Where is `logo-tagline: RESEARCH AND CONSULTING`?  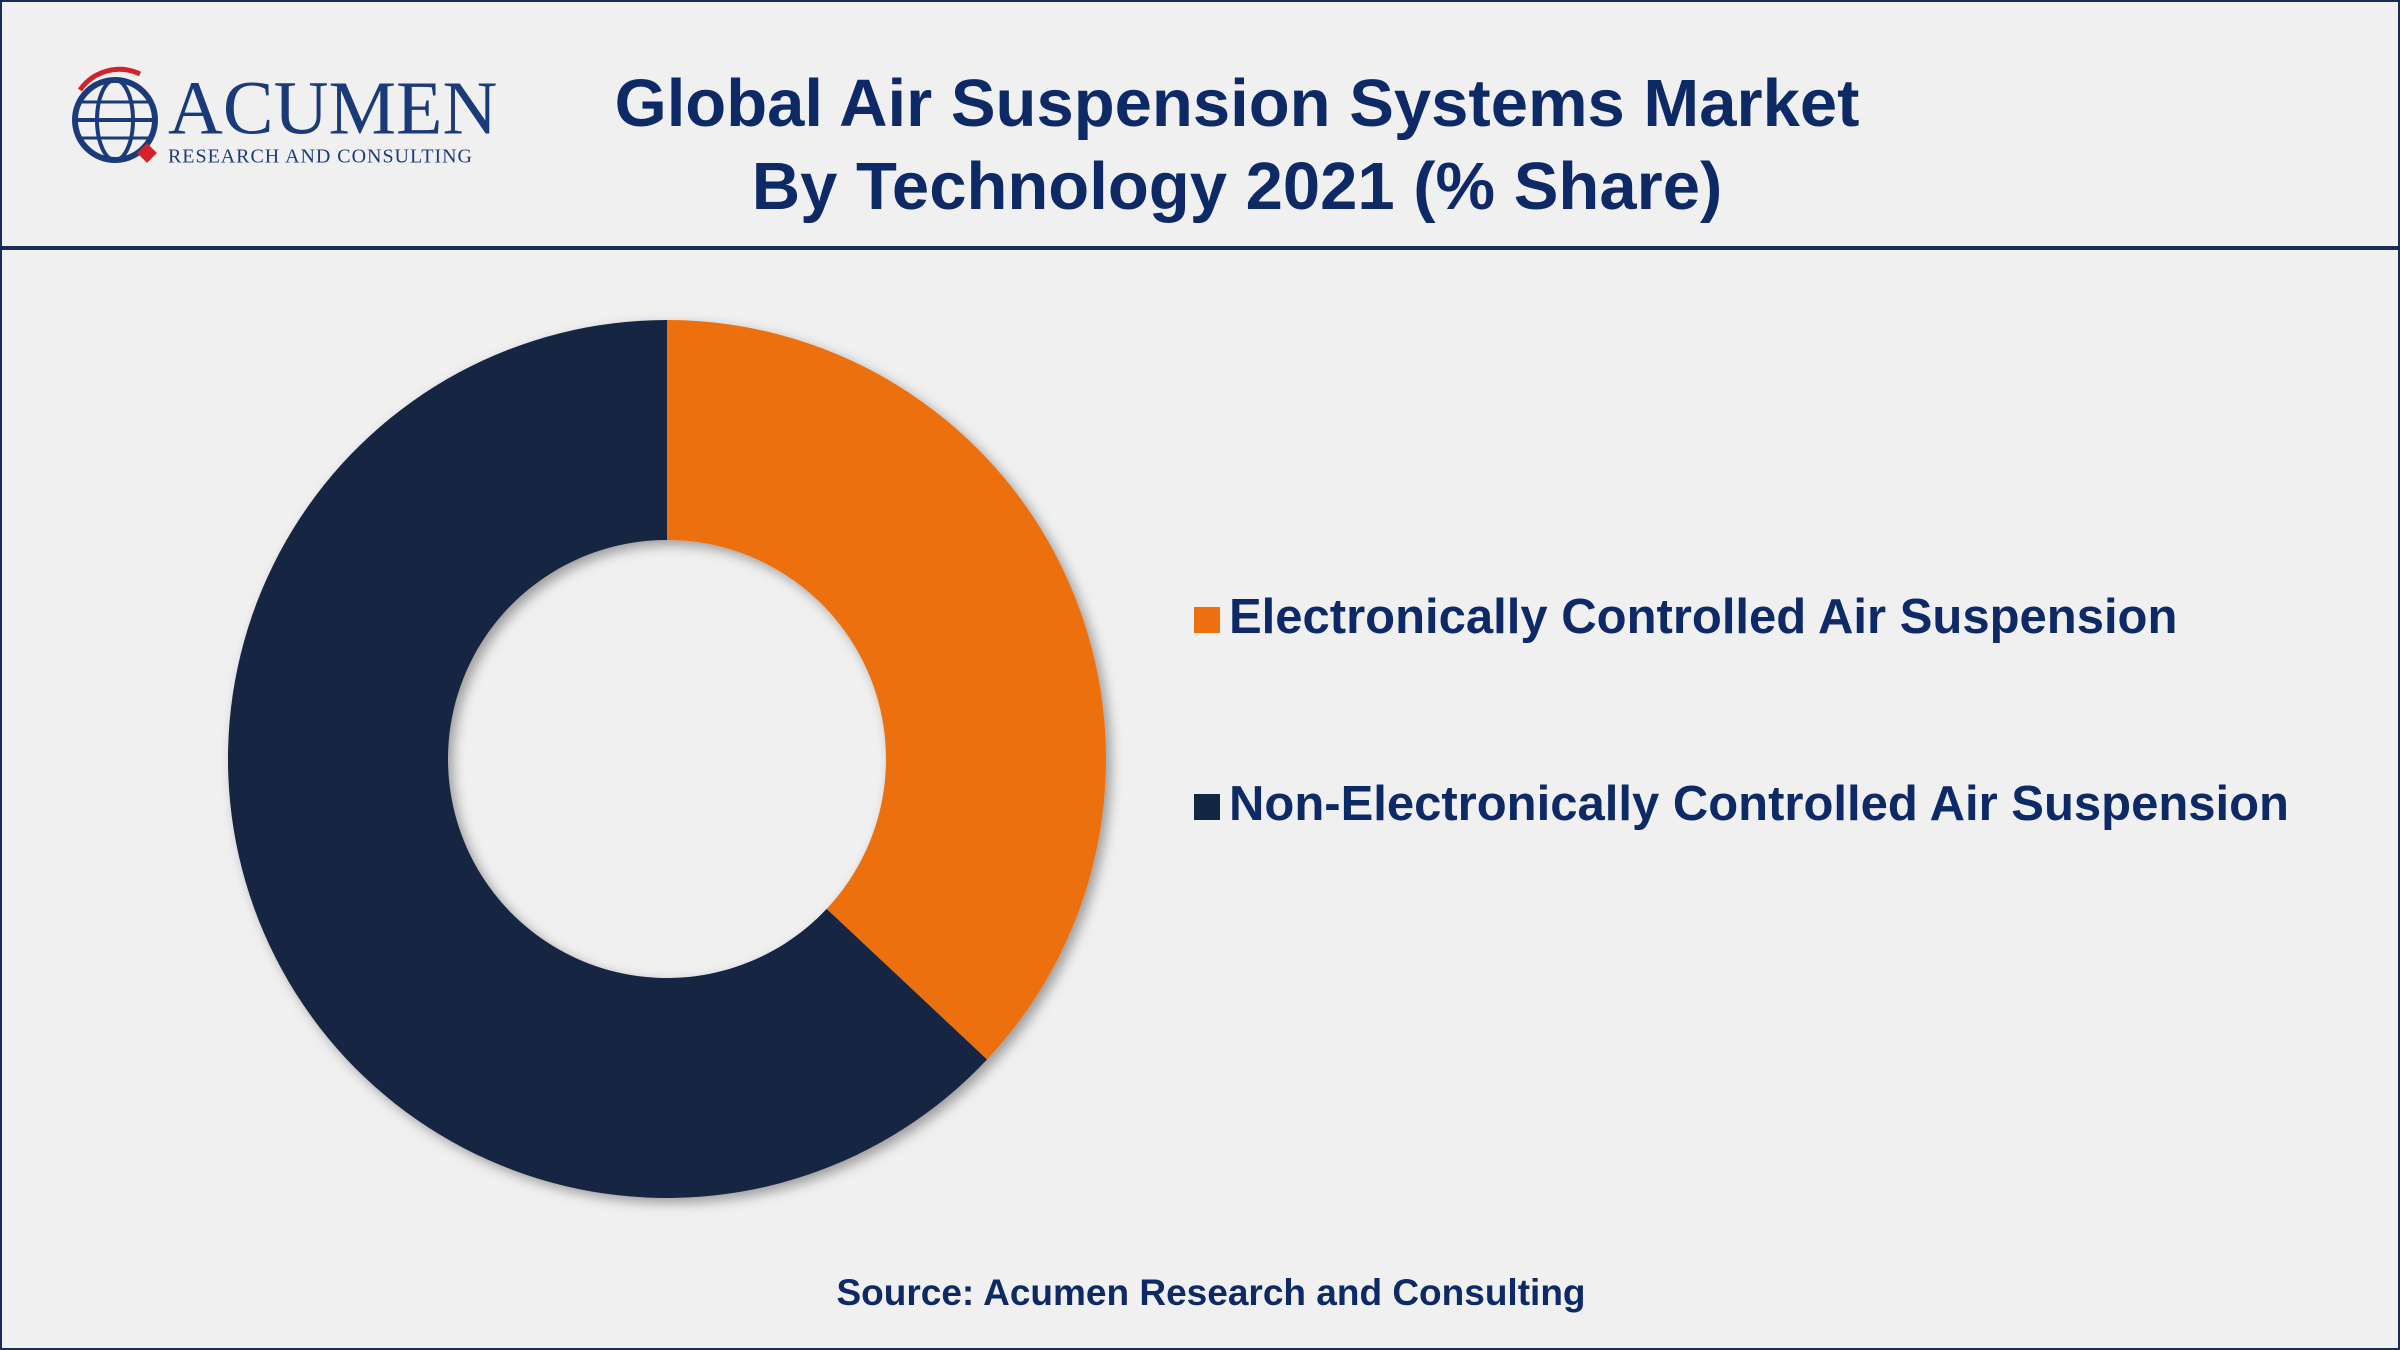
logo-tagline: RESEARCH AND CONSULTING is located at coordinates (320, 157).